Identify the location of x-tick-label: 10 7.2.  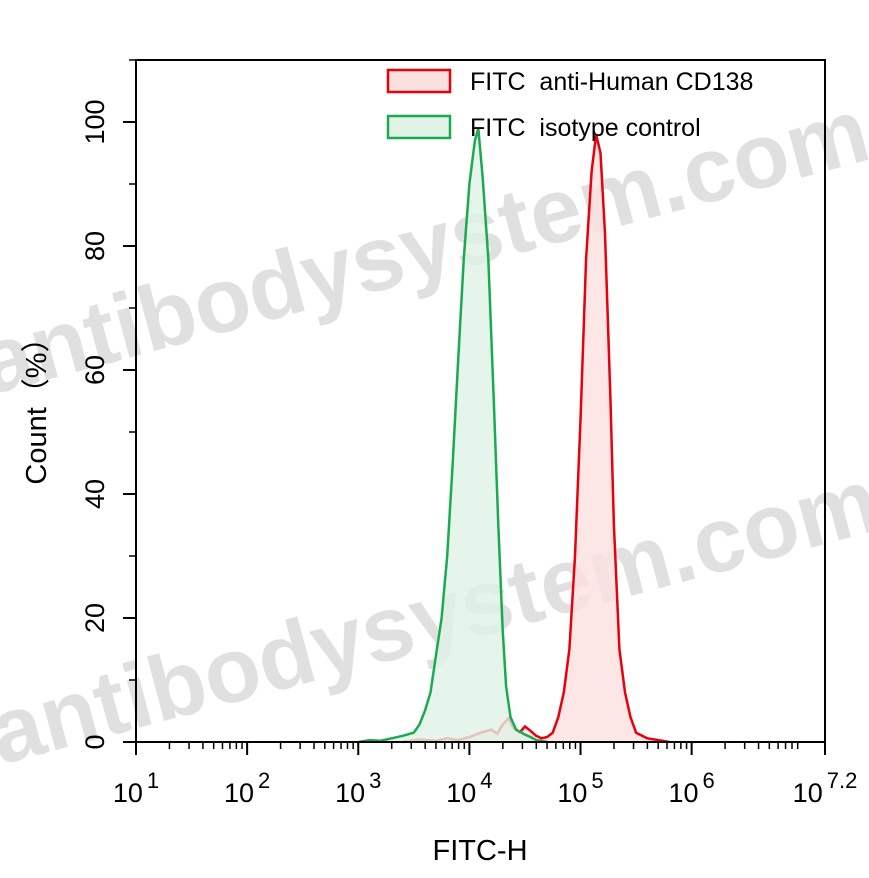
(825, 788).